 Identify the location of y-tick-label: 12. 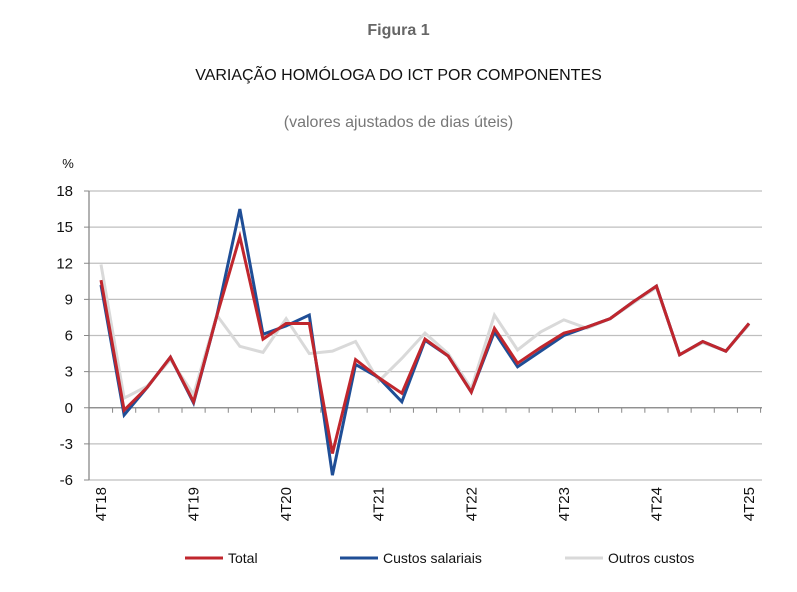
(64, 263).